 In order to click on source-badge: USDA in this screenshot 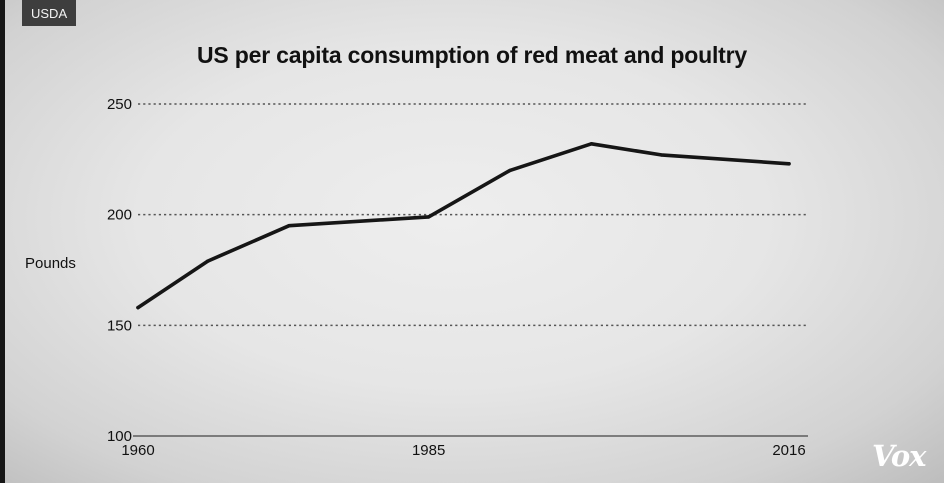, I will do `click(49, 13)`.